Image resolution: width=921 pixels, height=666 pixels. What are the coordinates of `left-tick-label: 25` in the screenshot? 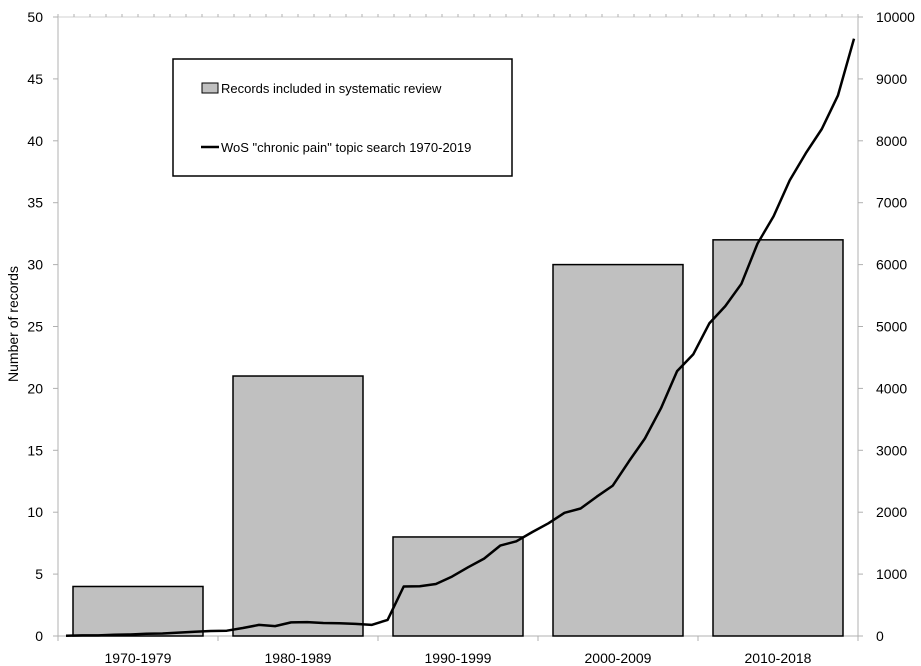 It's located at (35, 327).